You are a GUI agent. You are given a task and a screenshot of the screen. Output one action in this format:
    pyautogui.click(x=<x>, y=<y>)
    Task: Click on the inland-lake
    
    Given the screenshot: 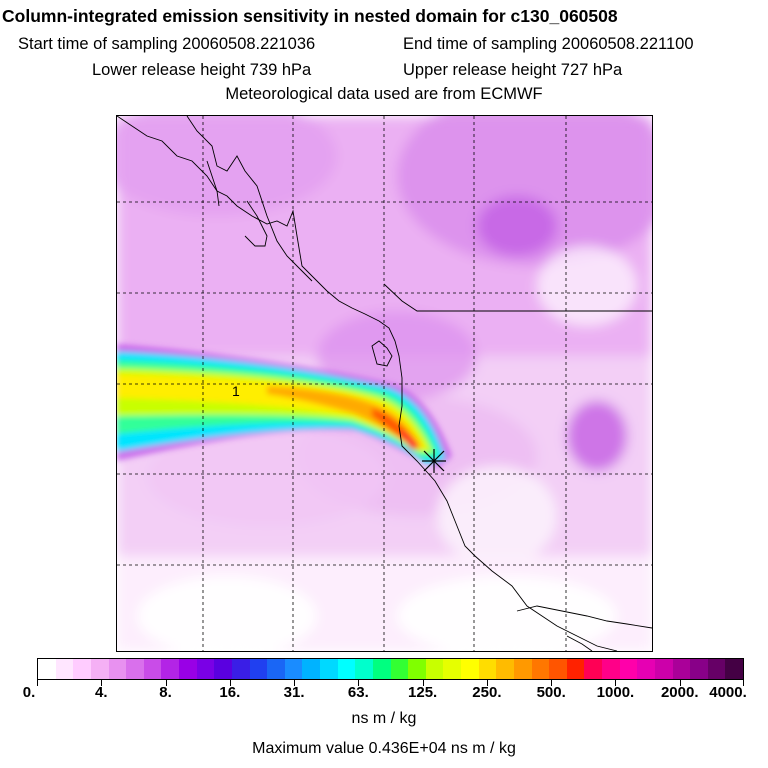 What is the action you would take?
    pyautogui.click(x=382, y=353)
    